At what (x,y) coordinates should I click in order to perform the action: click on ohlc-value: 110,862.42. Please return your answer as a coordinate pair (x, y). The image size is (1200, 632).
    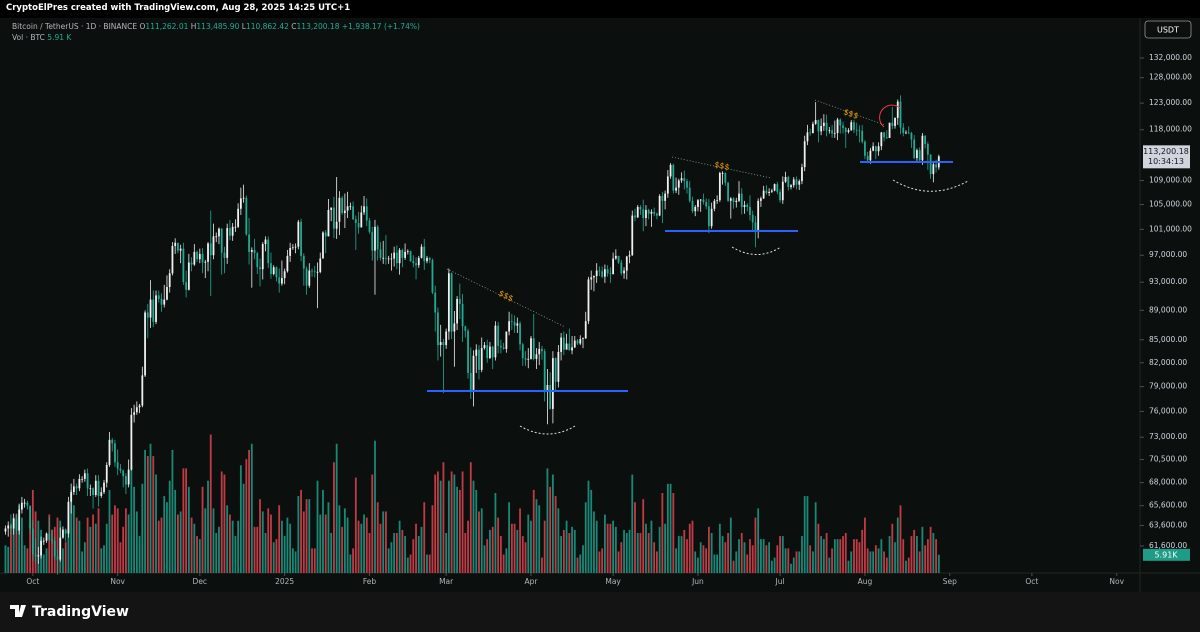
    Looking at the image, I should click on (267, 26).